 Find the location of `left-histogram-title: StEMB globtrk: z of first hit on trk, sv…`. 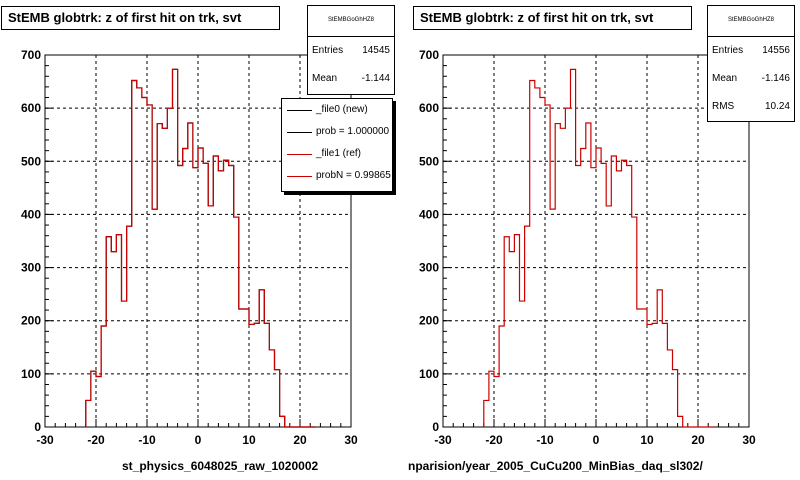

left-histogram-title: StEMB globtrk: z of first hit on trk, sv… is located at coordinates (140, 18).